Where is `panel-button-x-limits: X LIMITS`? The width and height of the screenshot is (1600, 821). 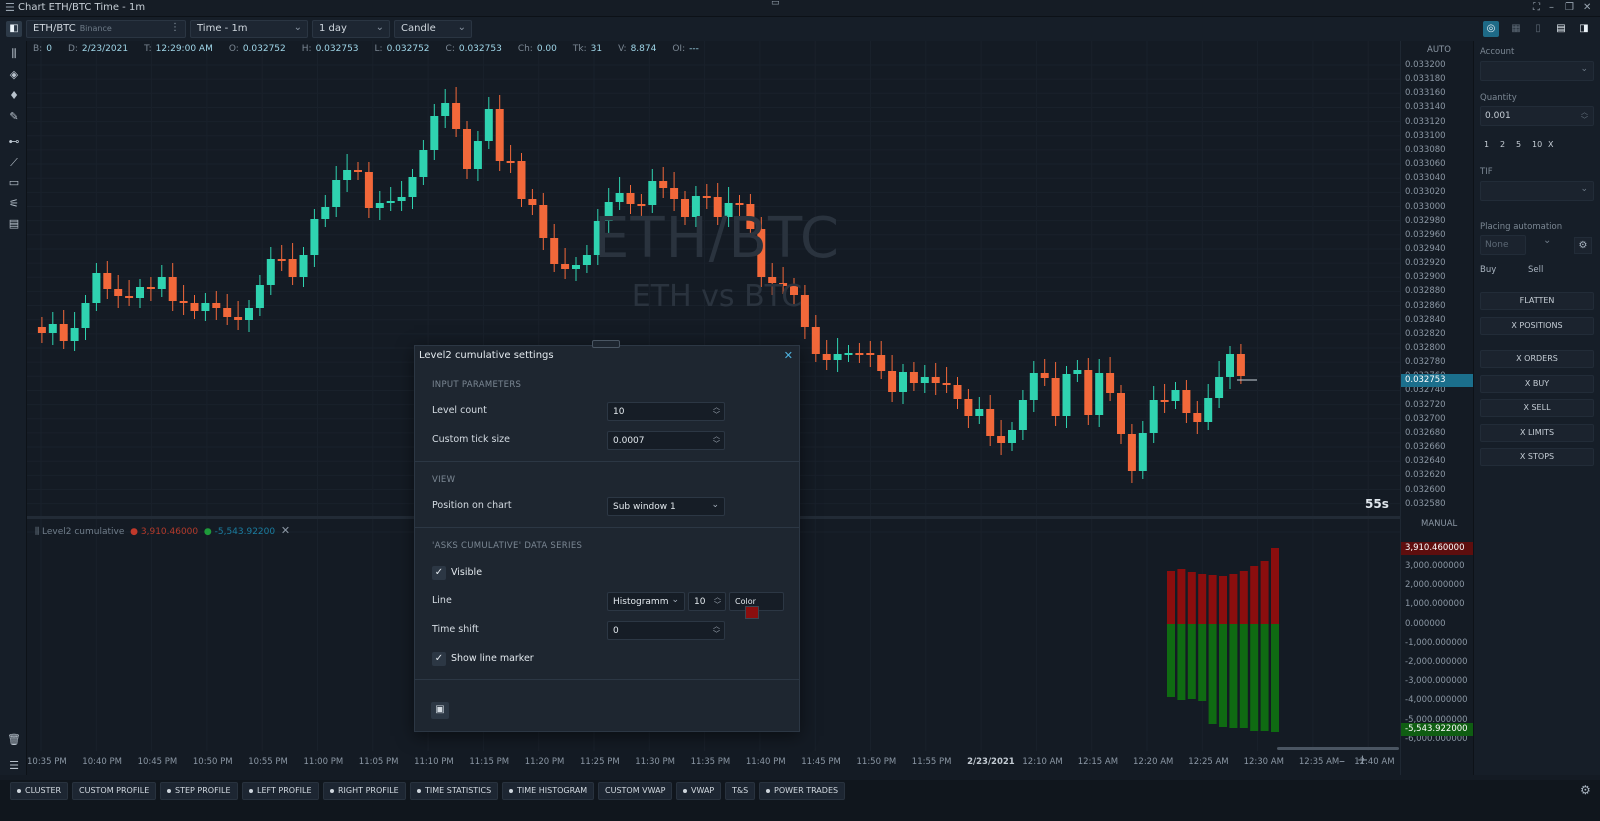
panel-button-x-limits: X LIMITS is located at coordinates (1537, 433).